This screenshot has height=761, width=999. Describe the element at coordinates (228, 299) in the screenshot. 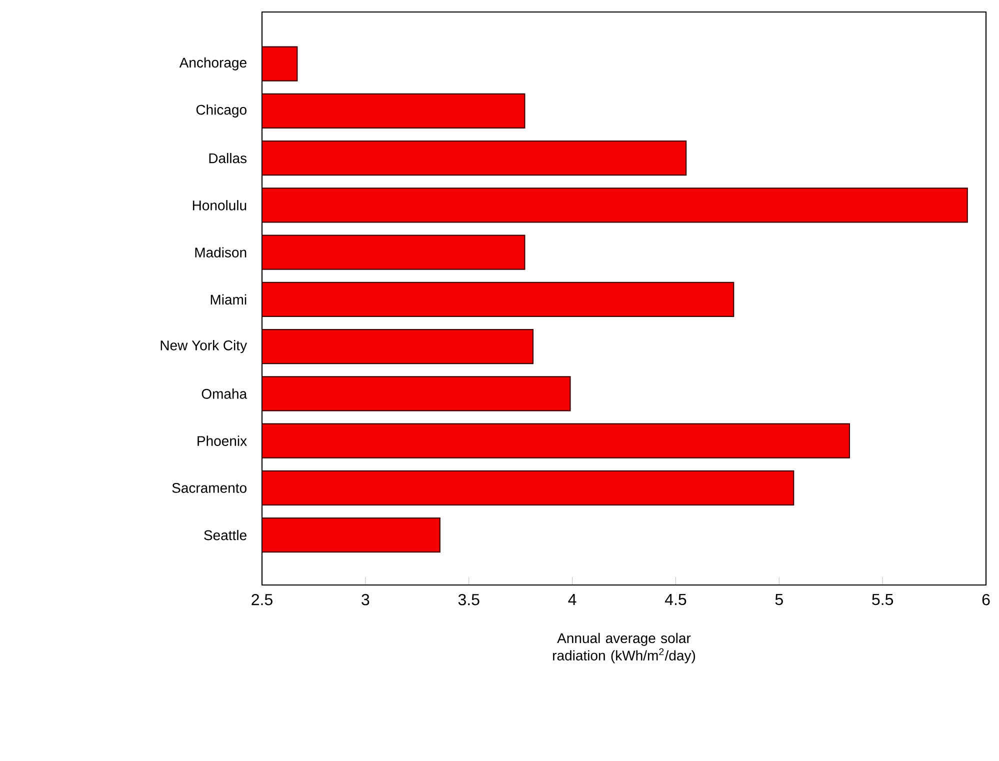

I see `y-tick-label: Miami` at that location.